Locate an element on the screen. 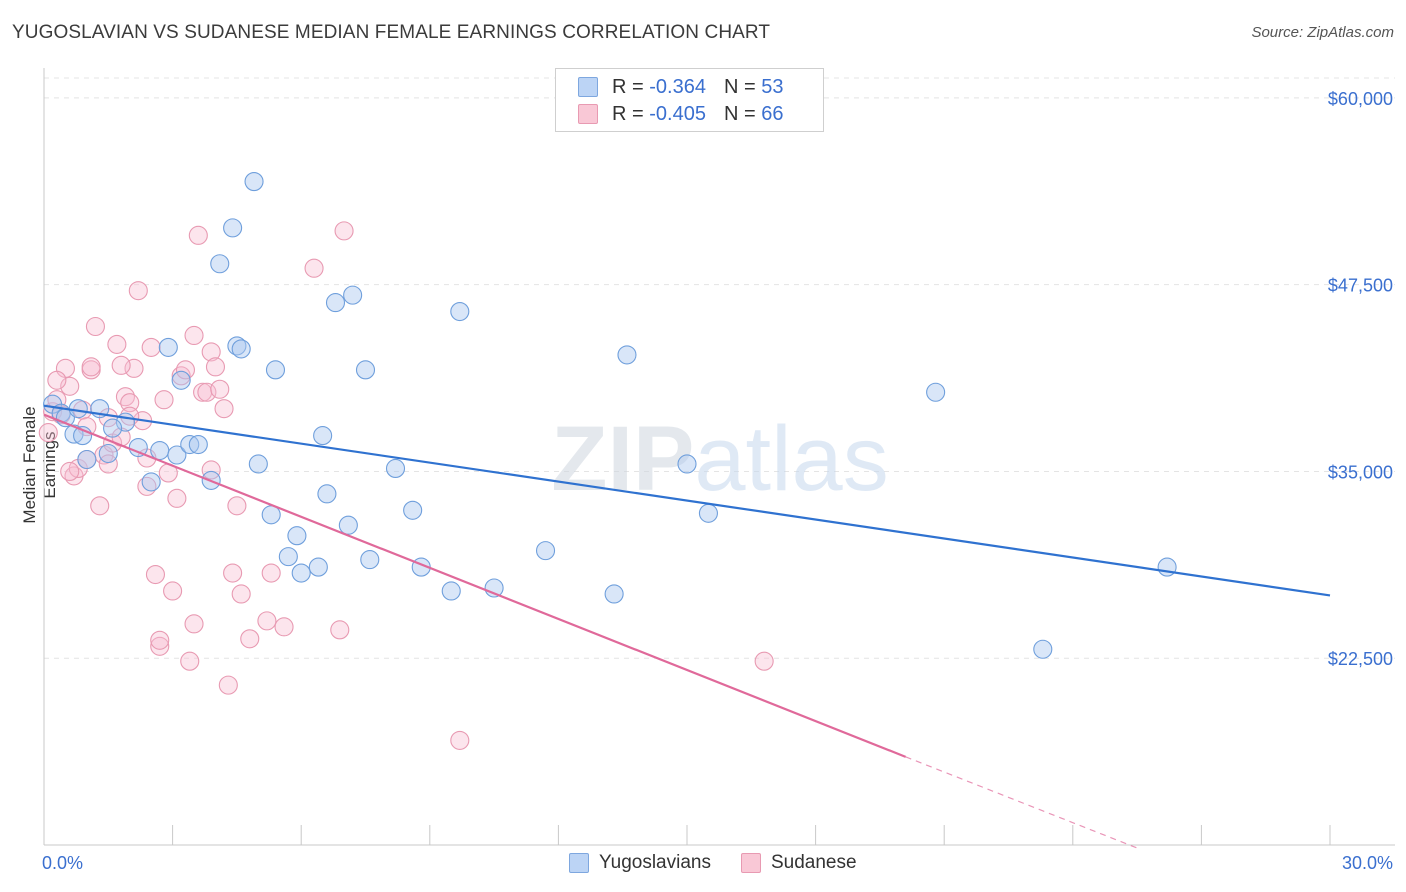 The height and width of the screenshot is (892, 1406). y-tick-label: $60,000 is located at coordinates (1360, 99).